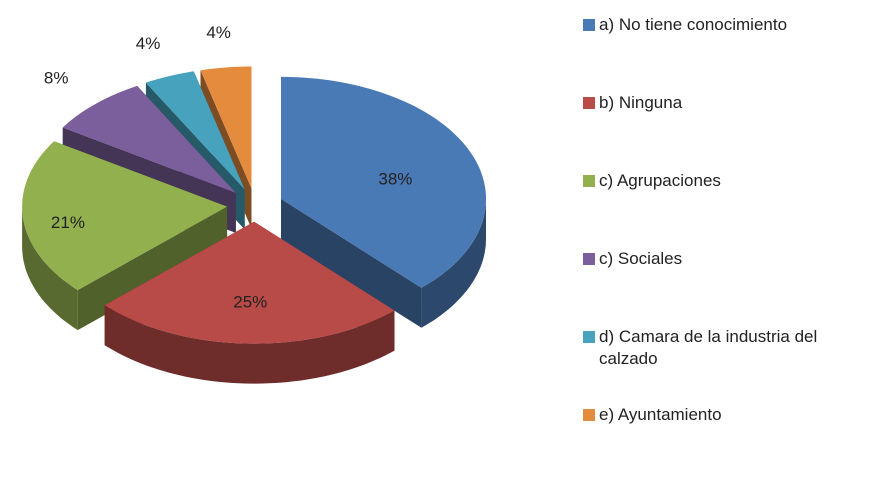  What do you see at coordinates (728, 443) in the screenshot?
I see `legend-item: e) Ayuntamiento` at bounding box center [728, 443].